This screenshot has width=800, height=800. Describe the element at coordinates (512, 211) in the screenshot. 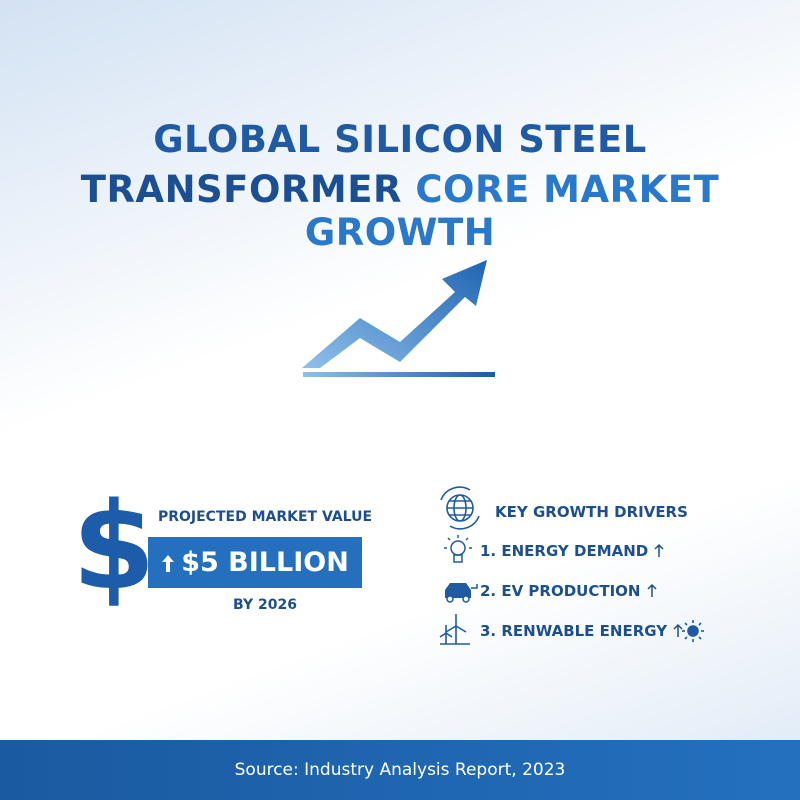

I see `title-light: CORE MARKET GROWTH` at that location.